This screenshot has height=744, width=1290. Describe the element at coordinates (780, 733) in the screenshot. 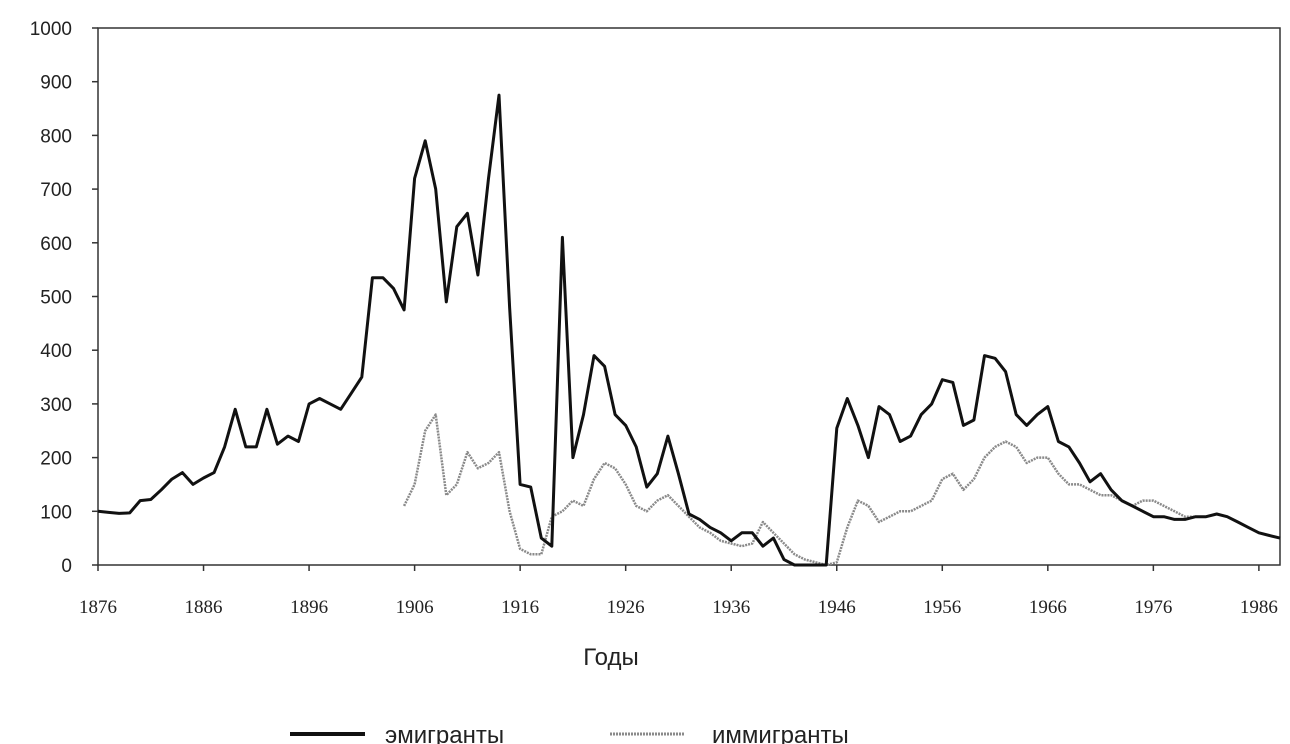

I see `legend-label-immigrants: иммигранты` at that location.